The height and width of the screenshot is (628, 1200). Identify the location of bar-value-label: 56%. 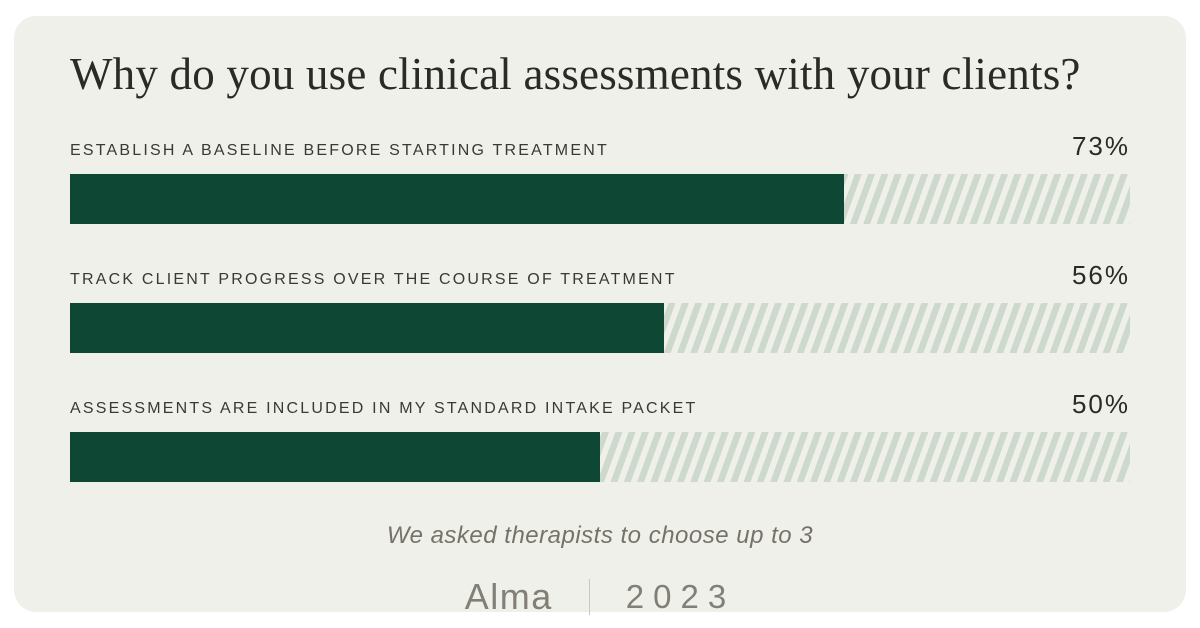
(1100, 275).